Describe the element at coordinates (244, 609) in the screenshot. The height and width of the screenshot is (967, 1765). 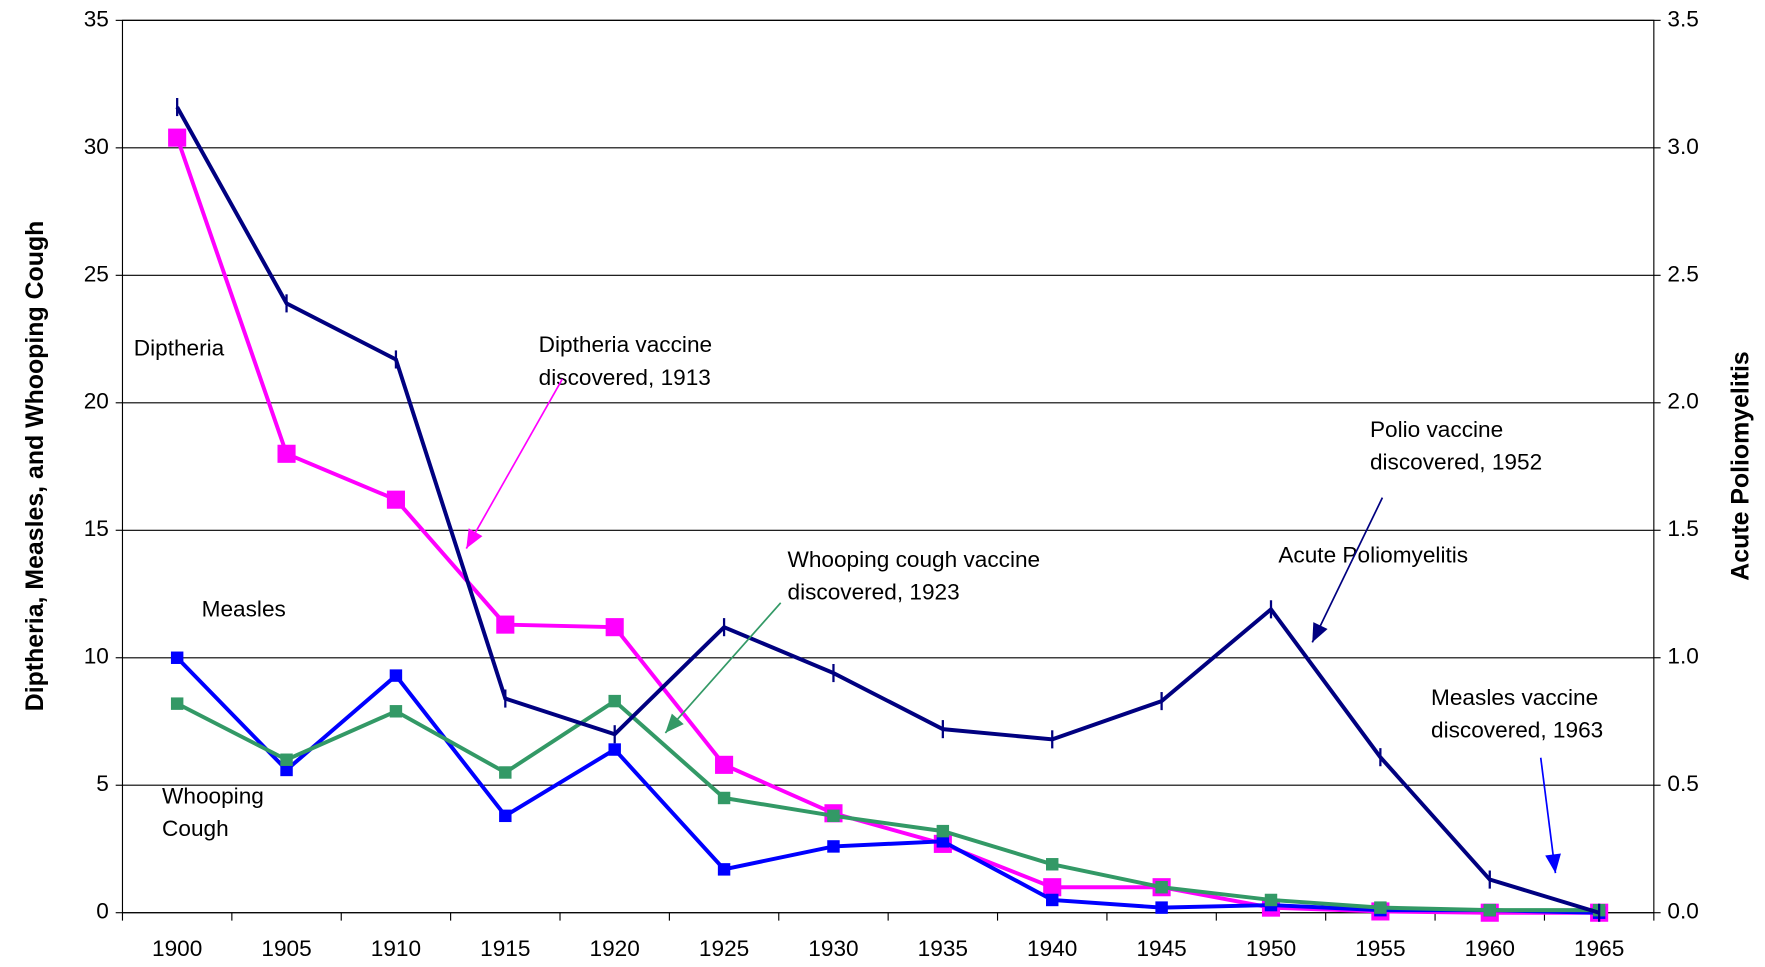
I see `annotation: Measles` at that location.